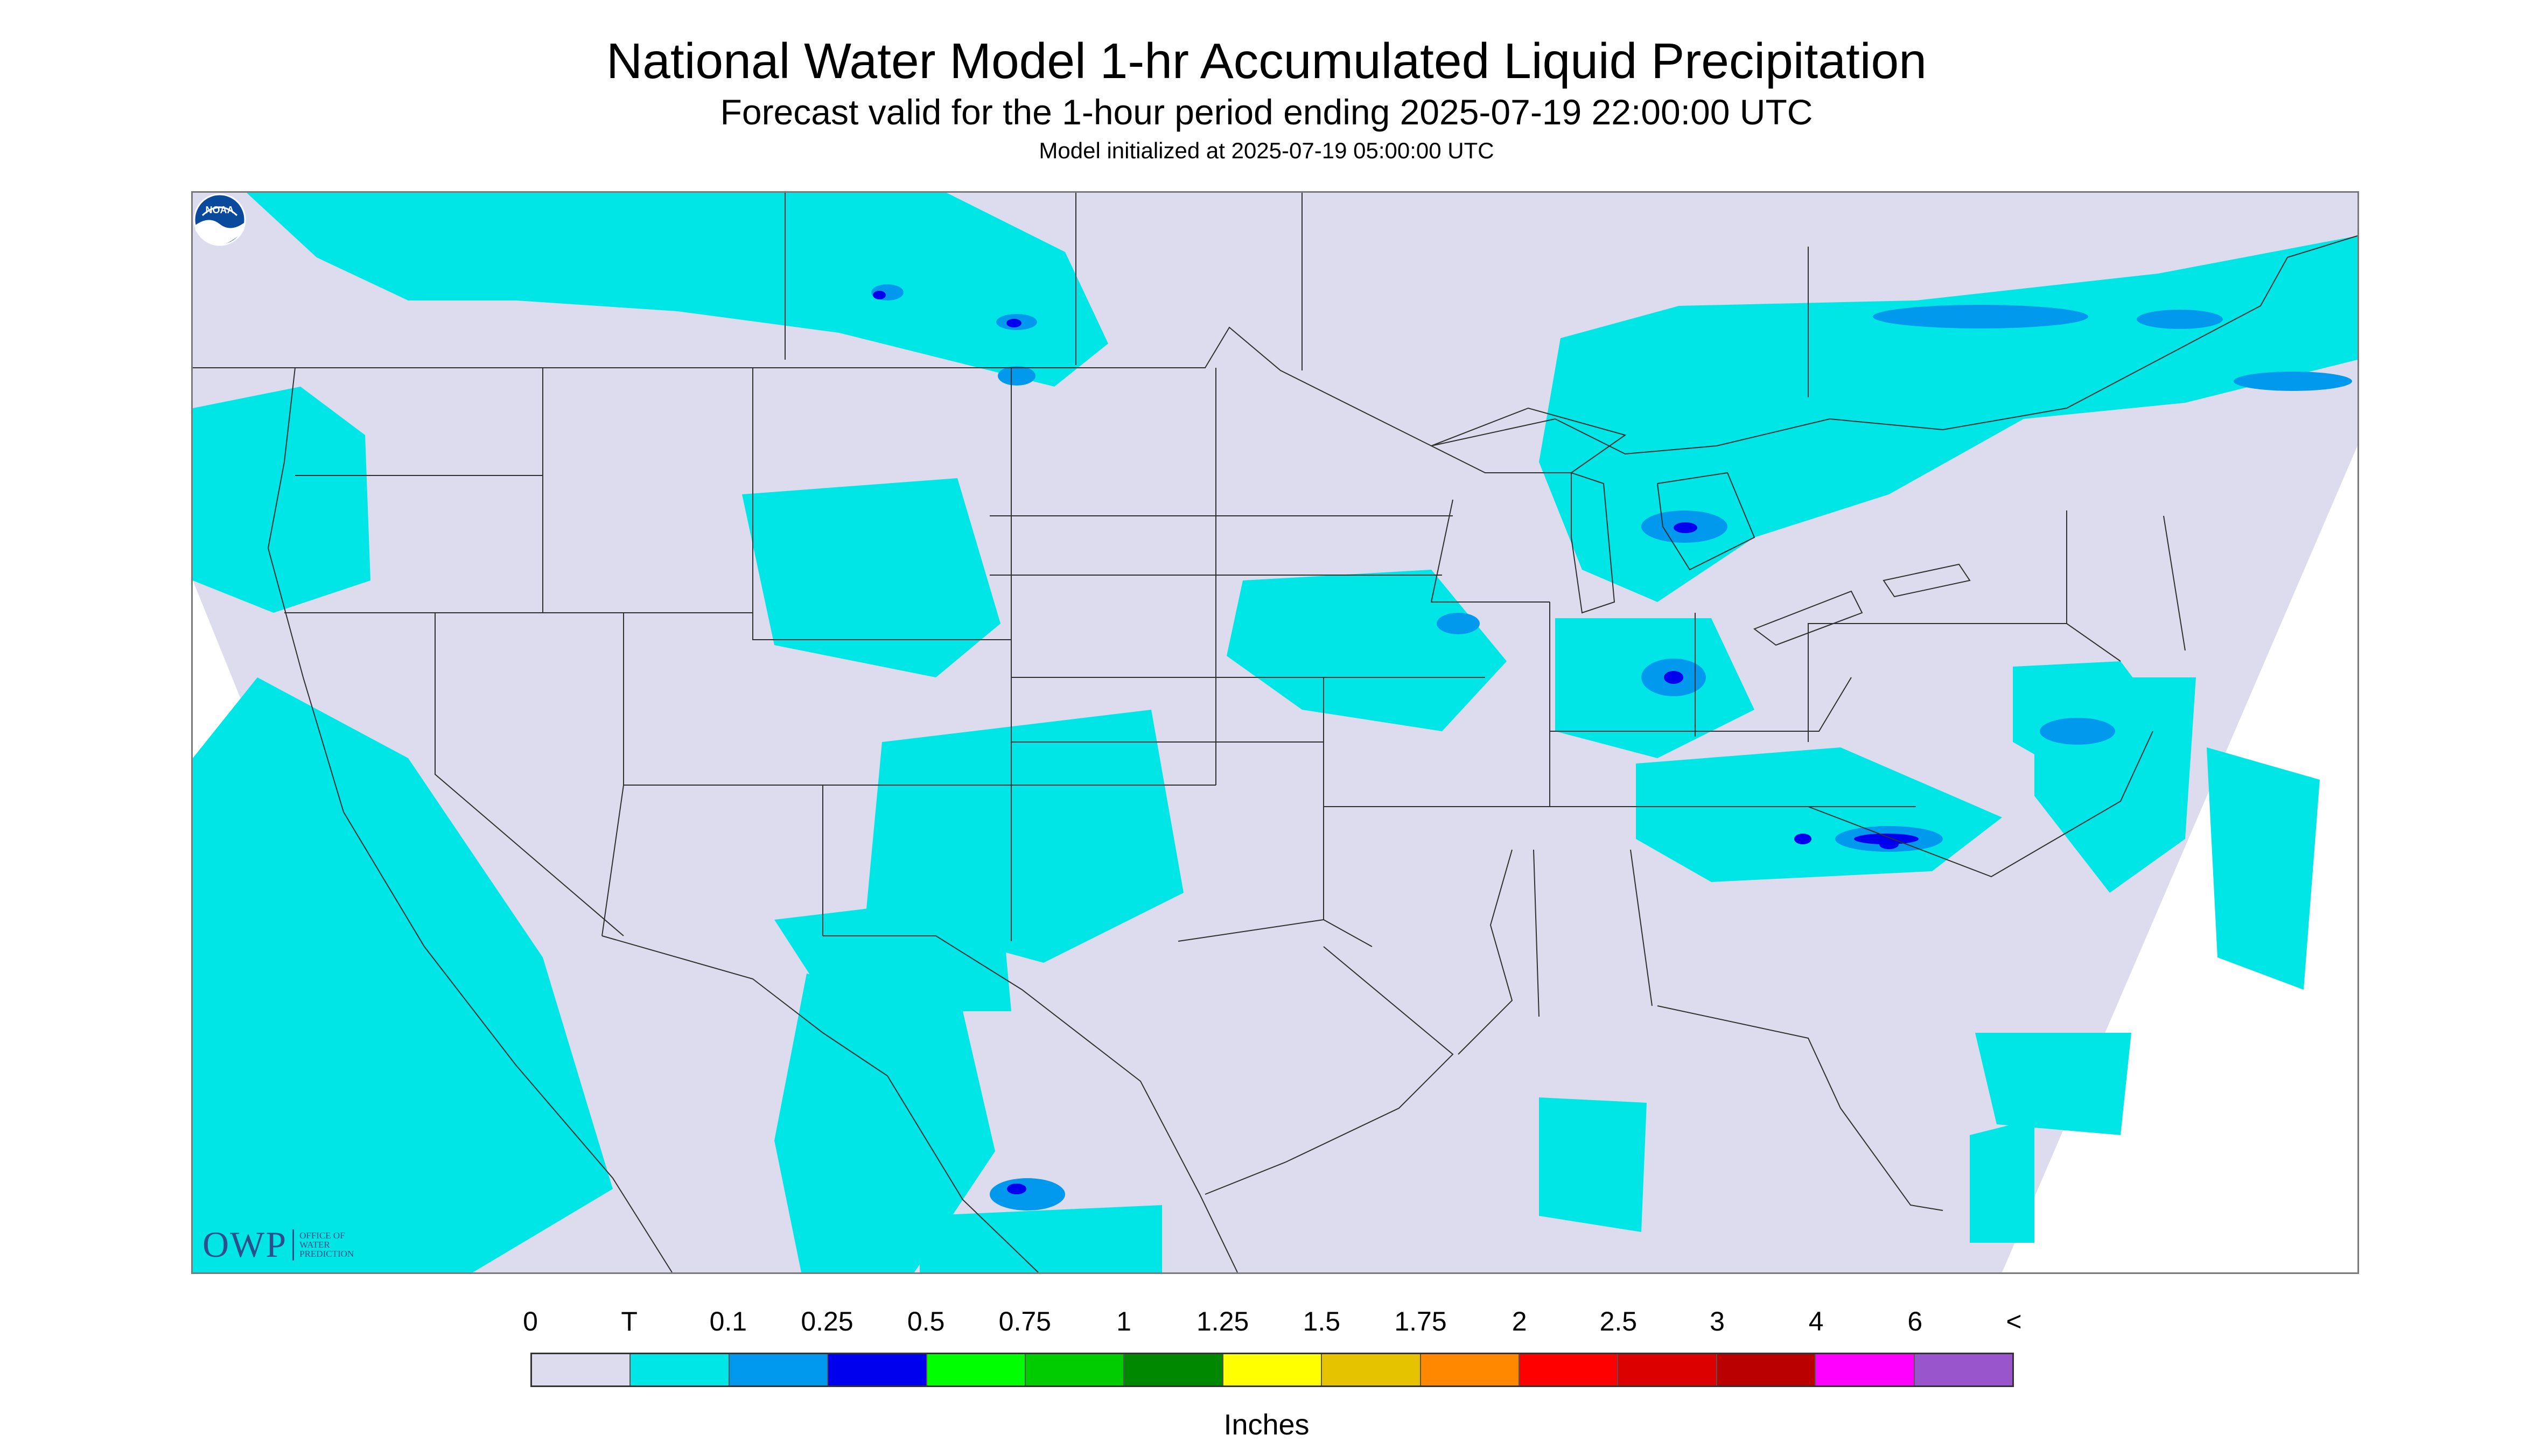  Describe the element at coordinates (1024, 1321) in the screenshot. I see `legend-tick-label: 0.75` at that location.